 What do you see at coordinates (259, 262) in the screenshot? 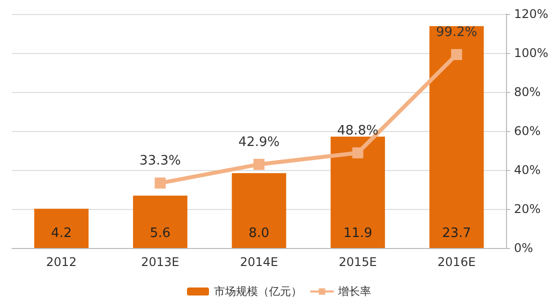
I see `x-tick-label: 2014E` at bounding box center [259, 262].